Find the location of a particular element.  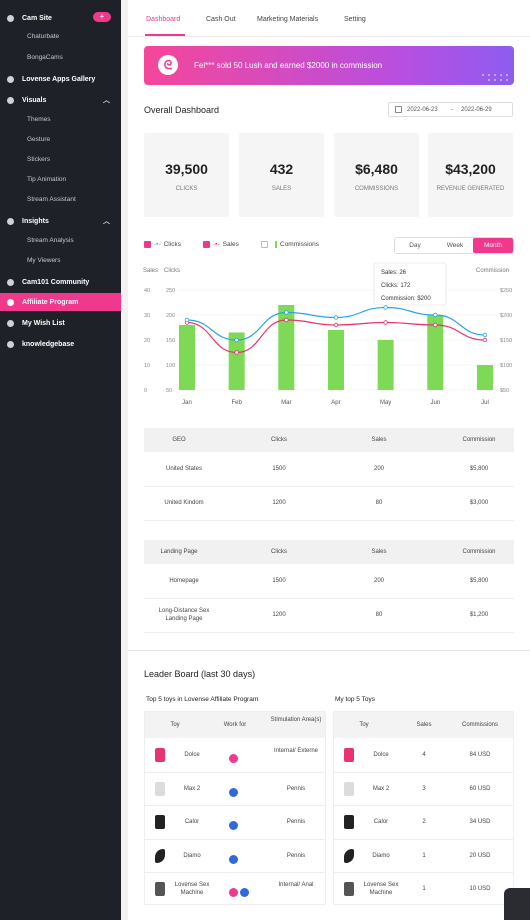

community-icon is located at coordinates (10, 282).